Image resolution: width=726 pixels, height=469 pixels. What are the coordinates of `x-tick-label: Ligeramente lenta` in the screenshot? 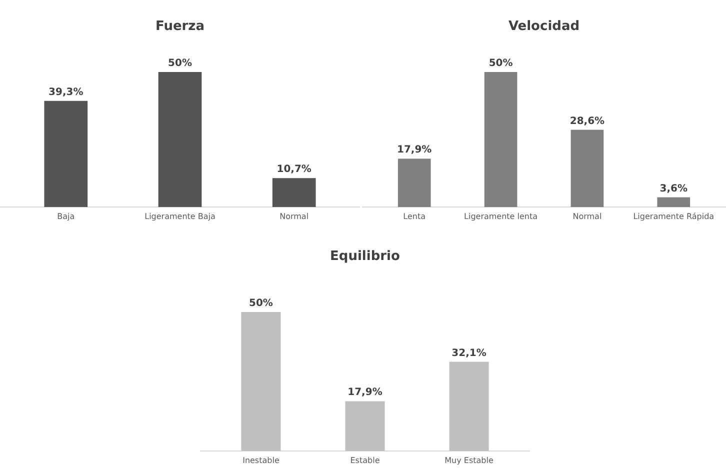 It's located at (501, 216).